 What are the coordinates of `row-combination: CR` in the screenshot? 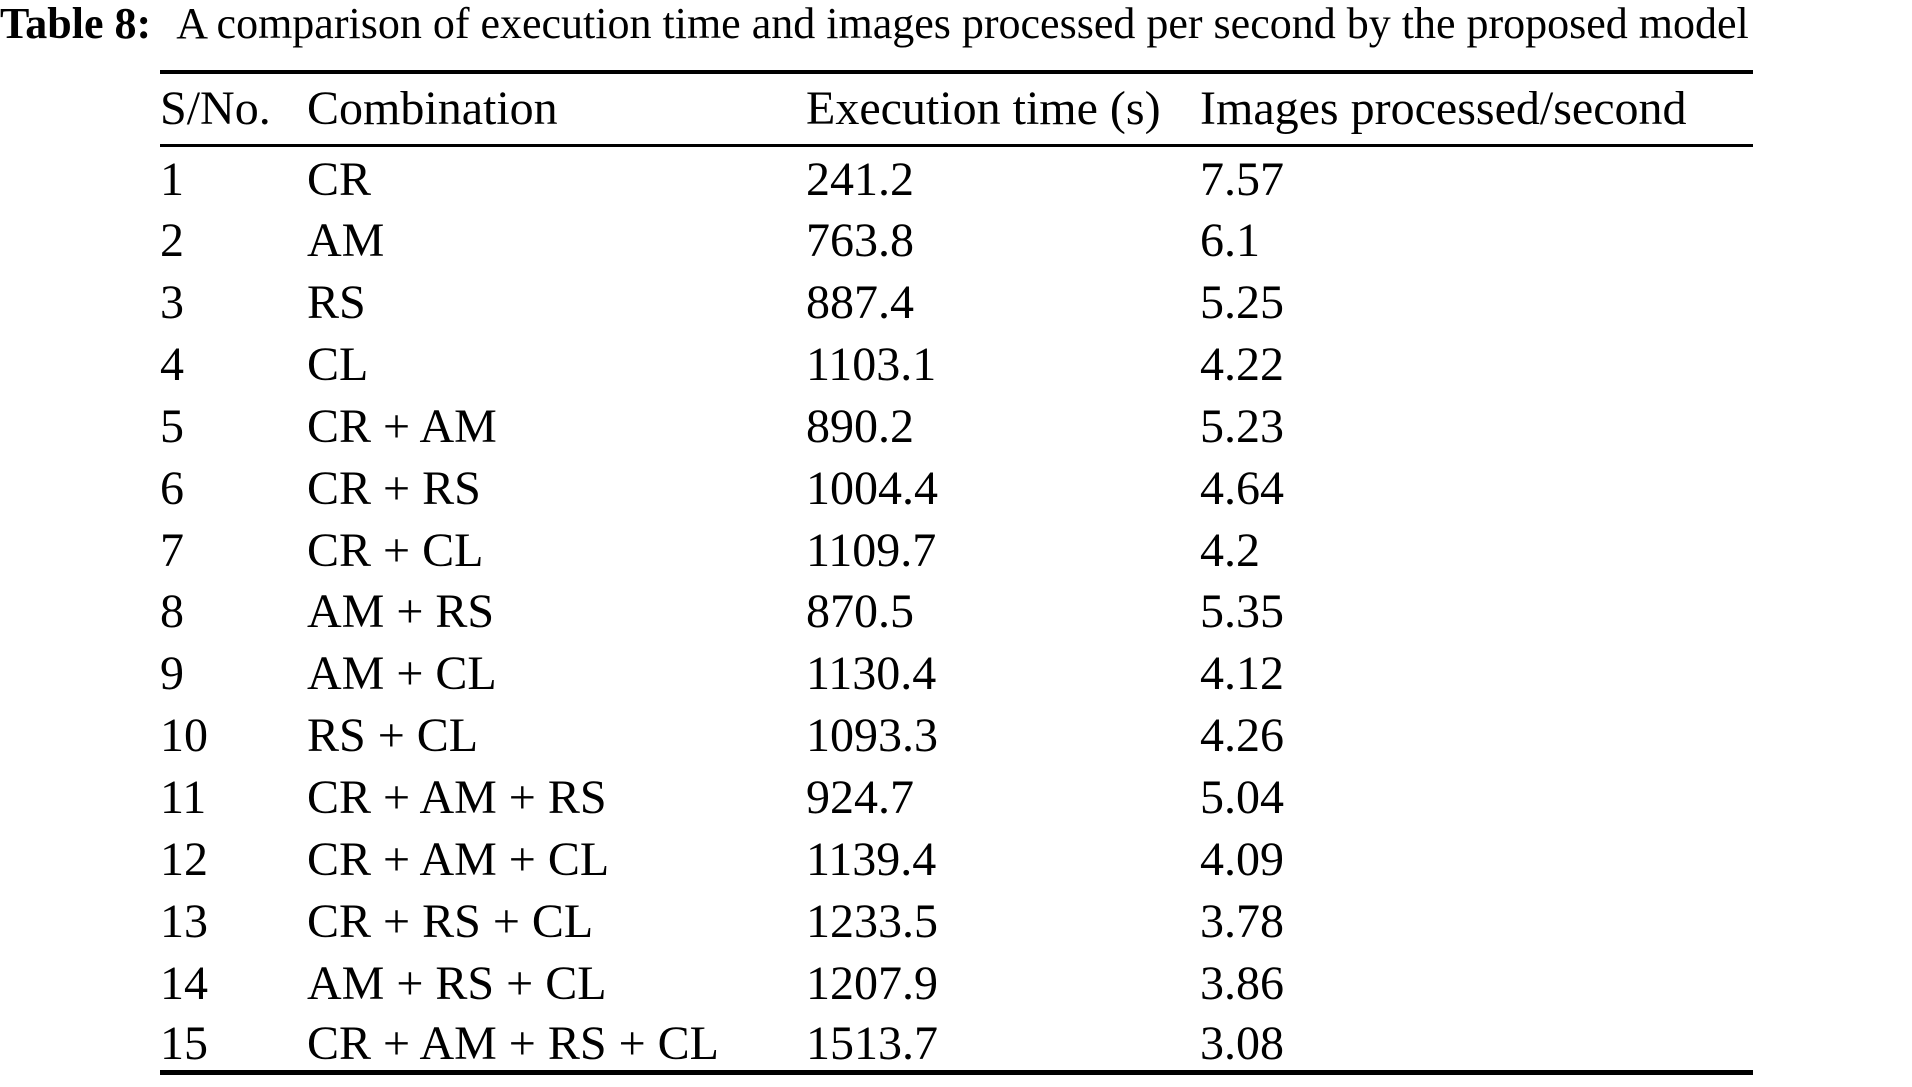 It's located at (339, 180).